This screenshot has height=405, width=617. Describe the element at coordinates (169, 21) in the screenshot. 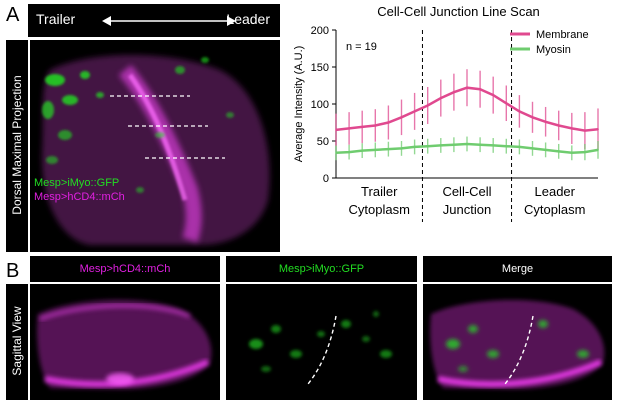

I see `direction-arrow-icon` at that location.